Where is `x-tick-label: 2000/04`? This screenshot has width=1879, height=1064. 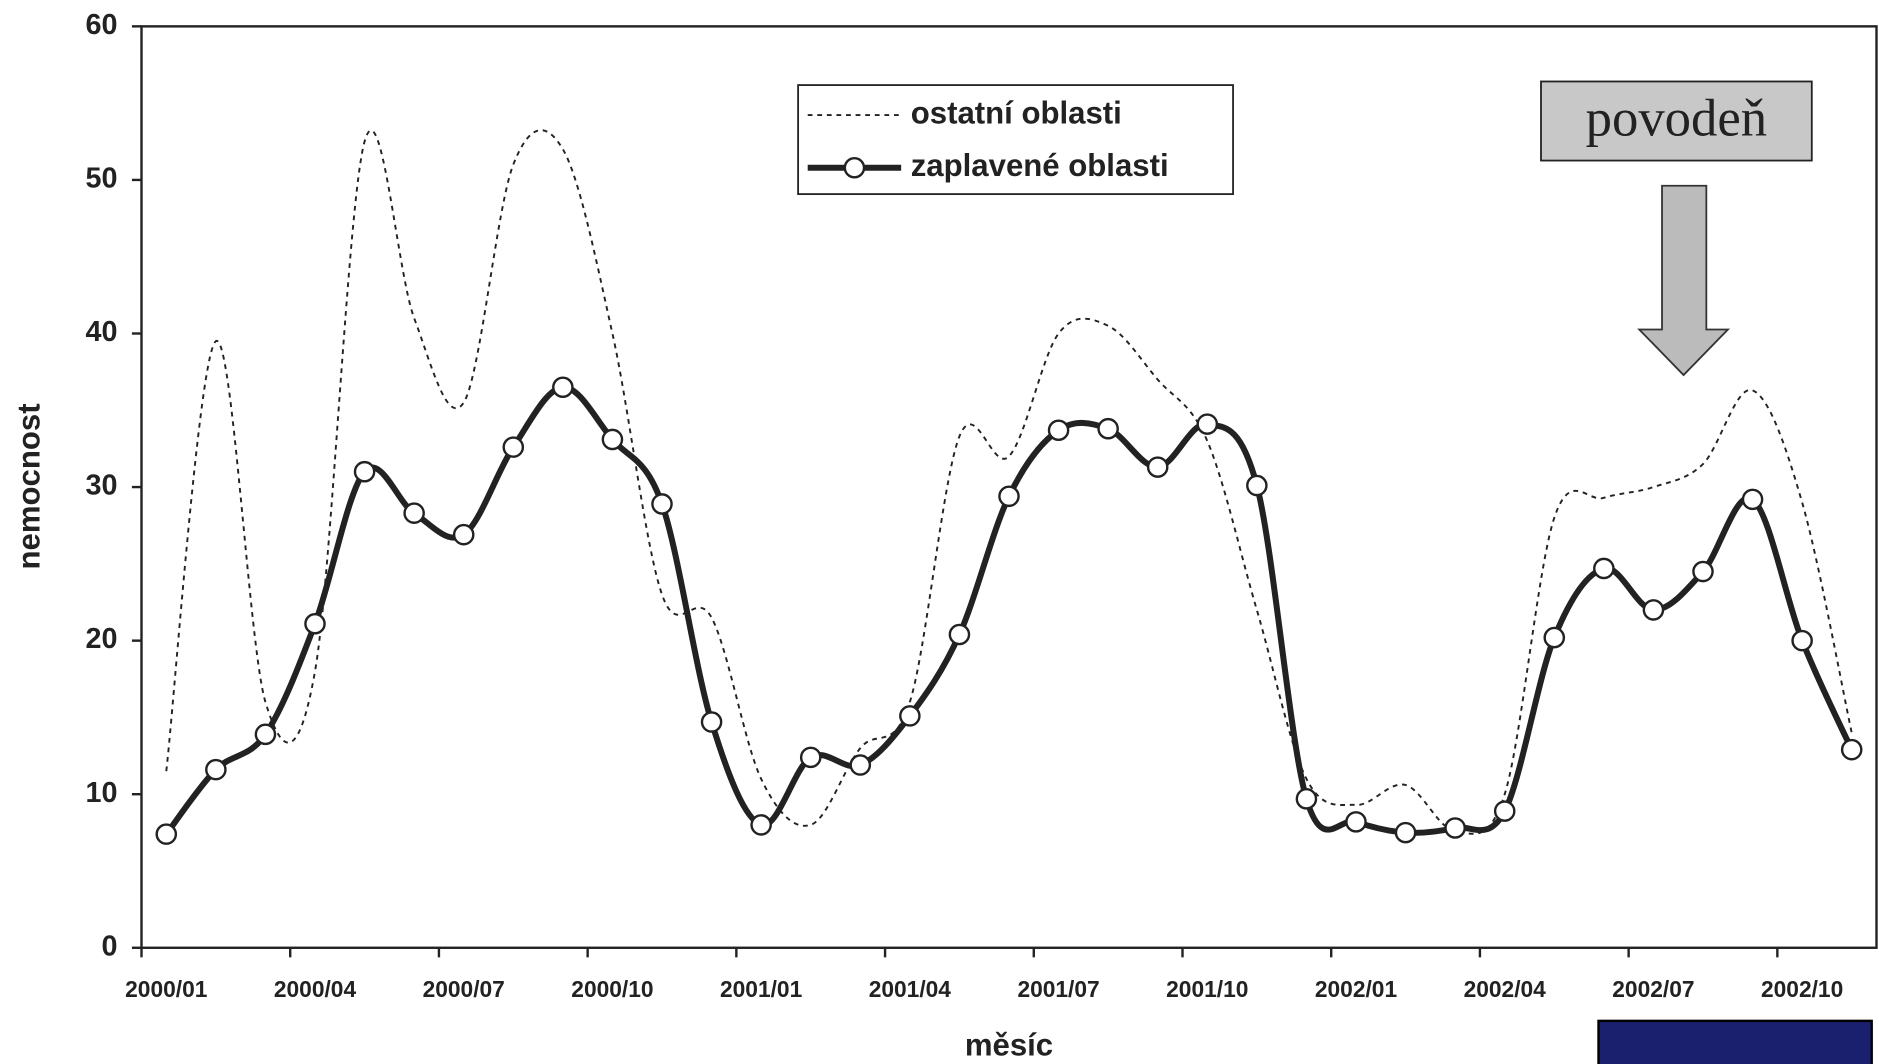 x-tick-label: 2000/04 is located at coordinates (315, 989).